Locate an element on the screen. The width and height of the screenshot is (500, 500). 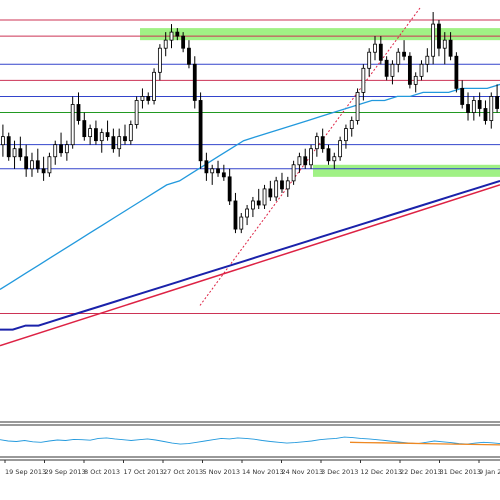
x-tick-label: 29 Sep 2013 is located at coordinates (65, 472).